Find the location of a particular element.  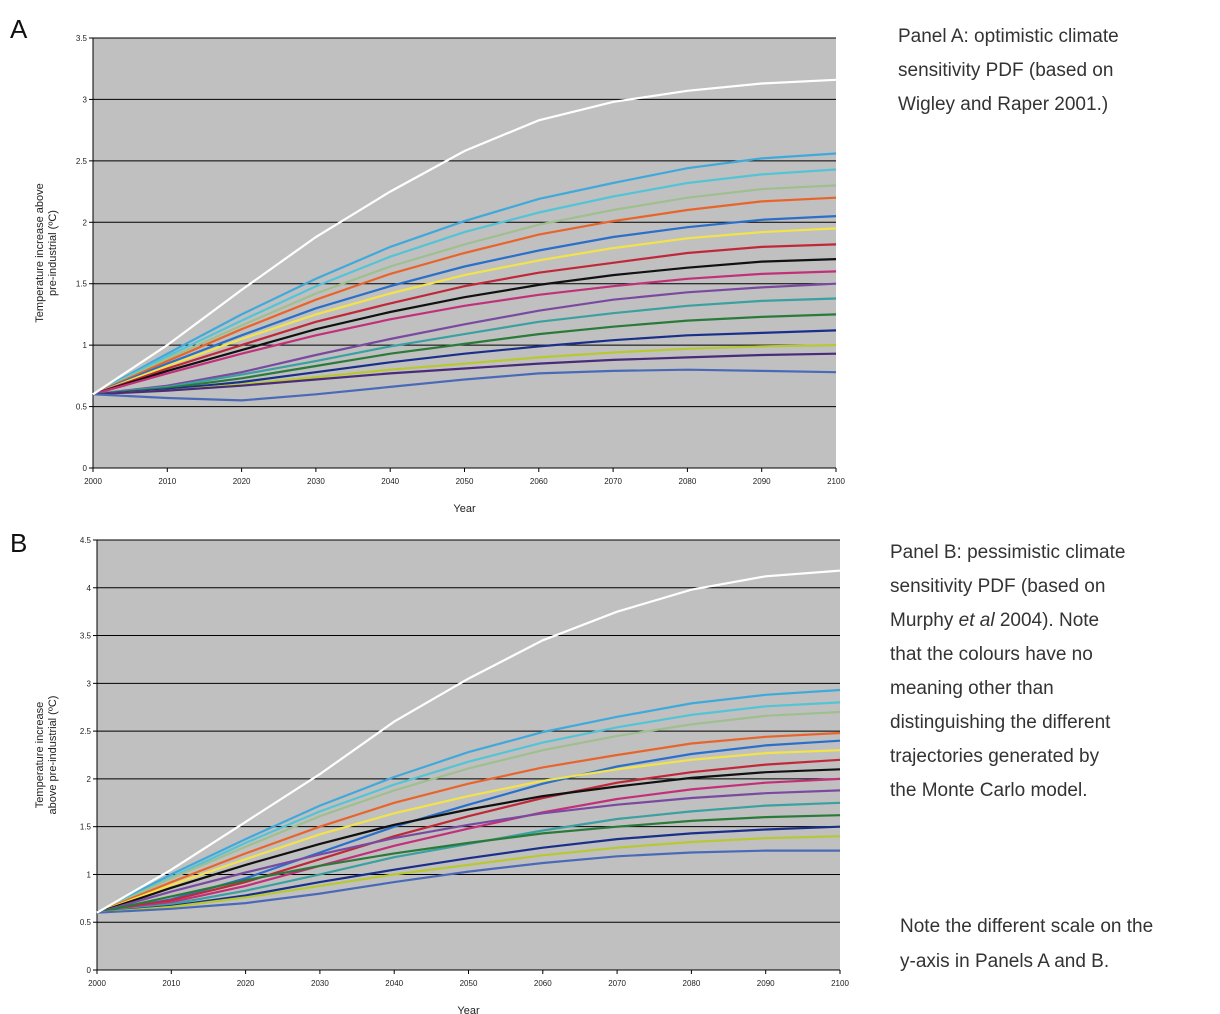

caption-line: that the colours have no is located at coordinates (991, 654).